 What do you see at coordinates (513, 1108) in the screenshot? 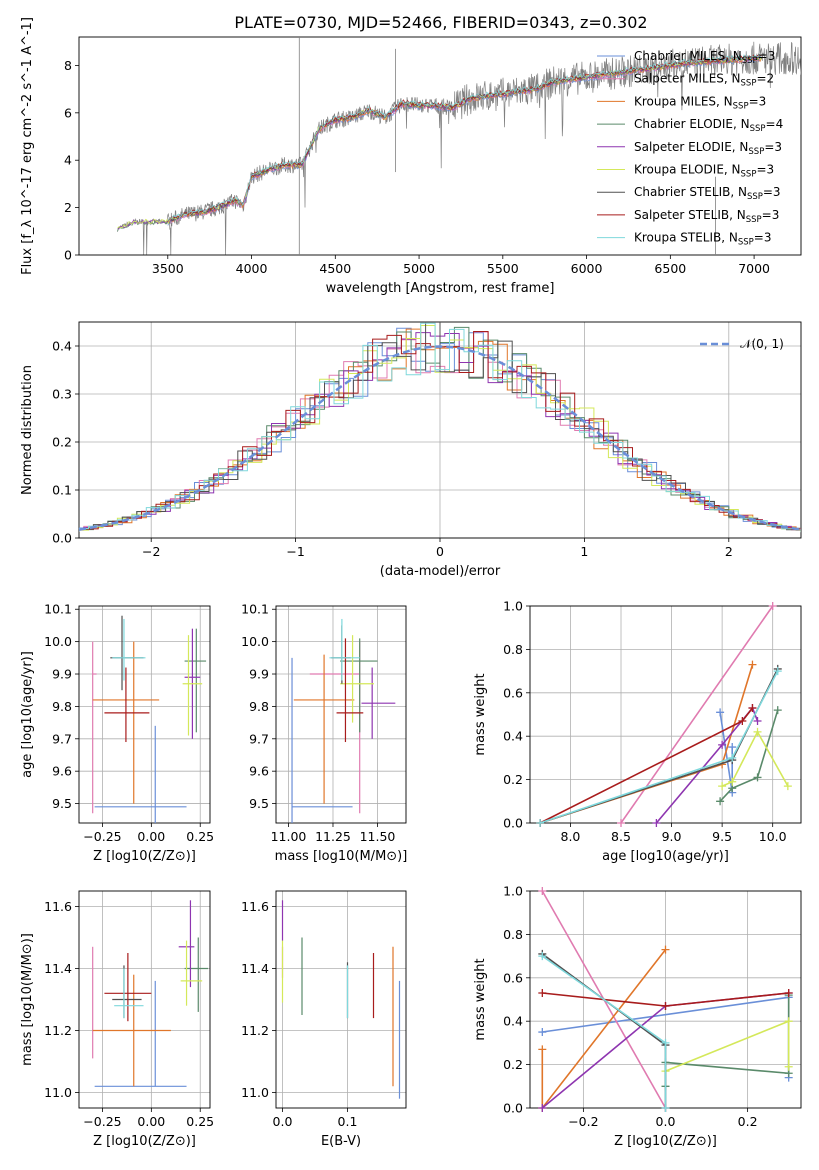
I see `y-tick-label: 0.0` at bounding box center [513, 1108].